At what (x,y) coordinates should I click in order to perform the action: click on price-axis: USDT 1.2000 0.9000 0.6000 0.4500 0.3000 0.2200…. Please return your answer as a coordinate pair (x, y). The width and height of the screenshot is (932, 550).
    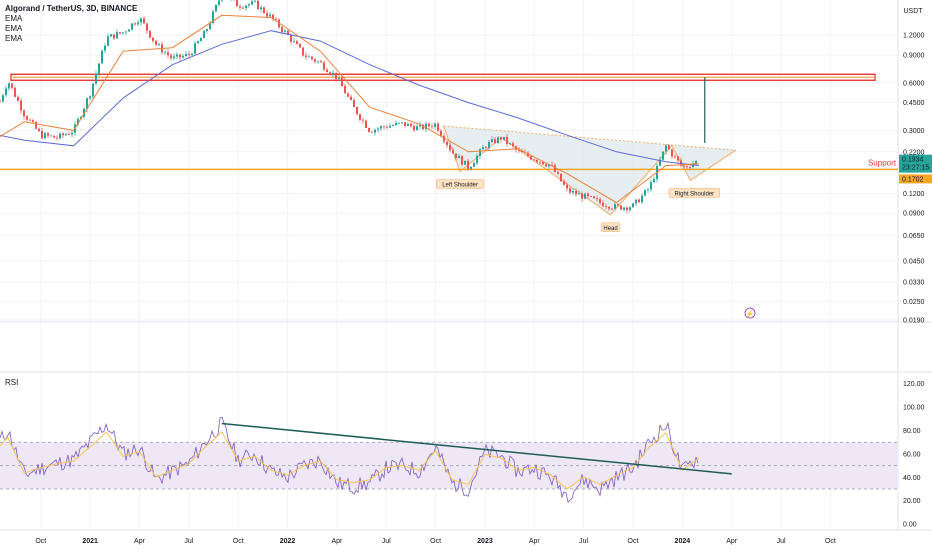
    Looking at the image, I should click on (914, 166).